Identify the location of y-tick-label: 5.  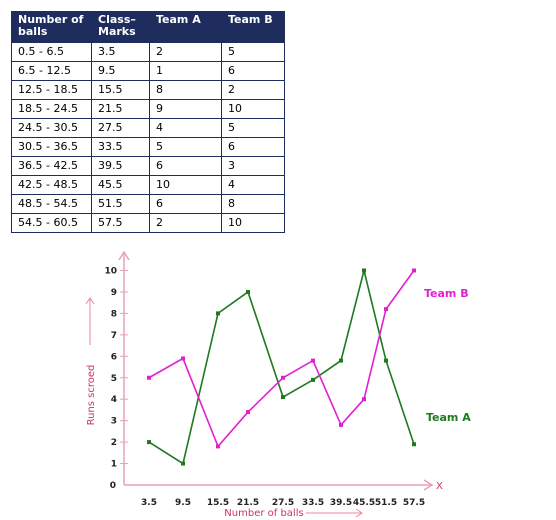
(114, 379).